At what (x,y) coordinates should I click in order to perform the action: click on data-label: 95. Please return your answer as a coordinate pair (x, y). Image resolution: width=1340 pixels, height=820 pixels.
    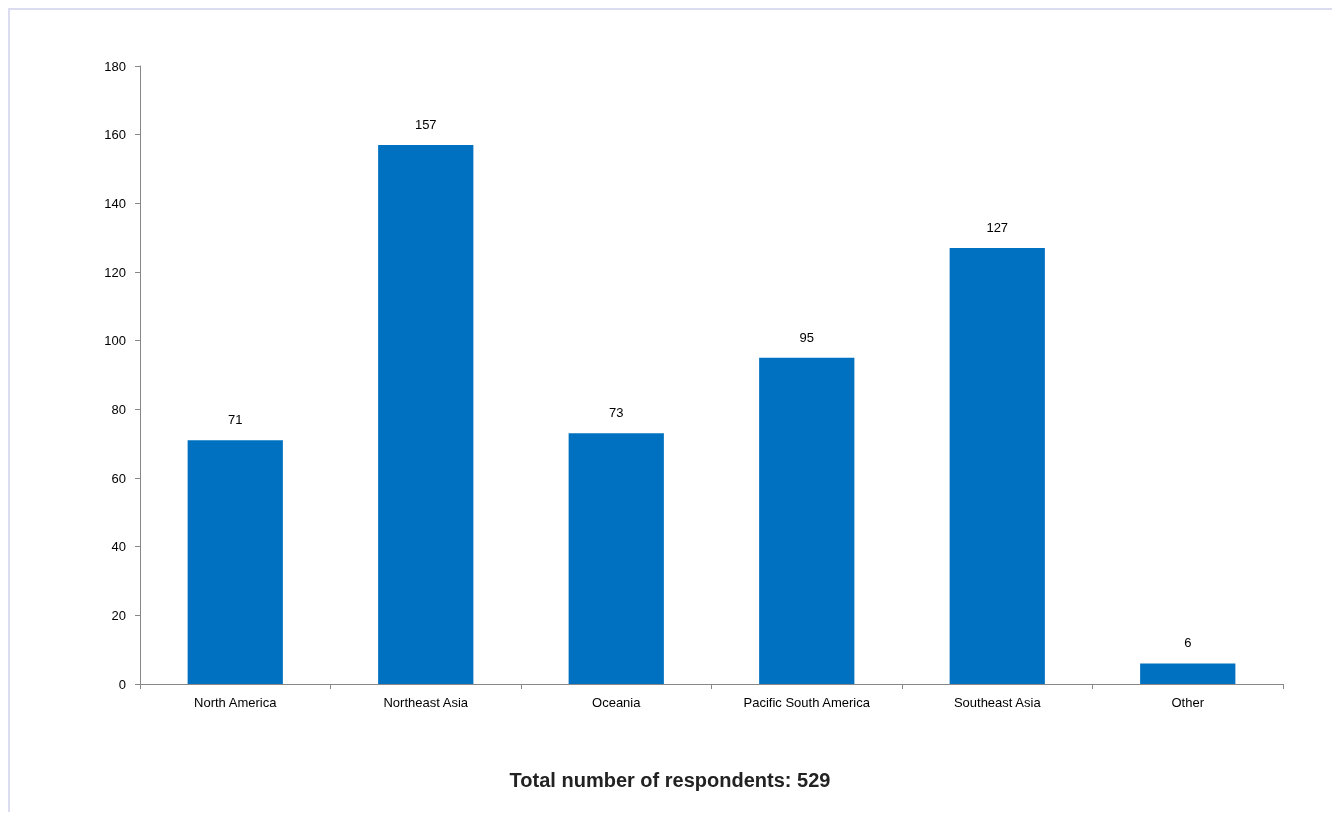
    Looking at the image, I should click on (806, 337).